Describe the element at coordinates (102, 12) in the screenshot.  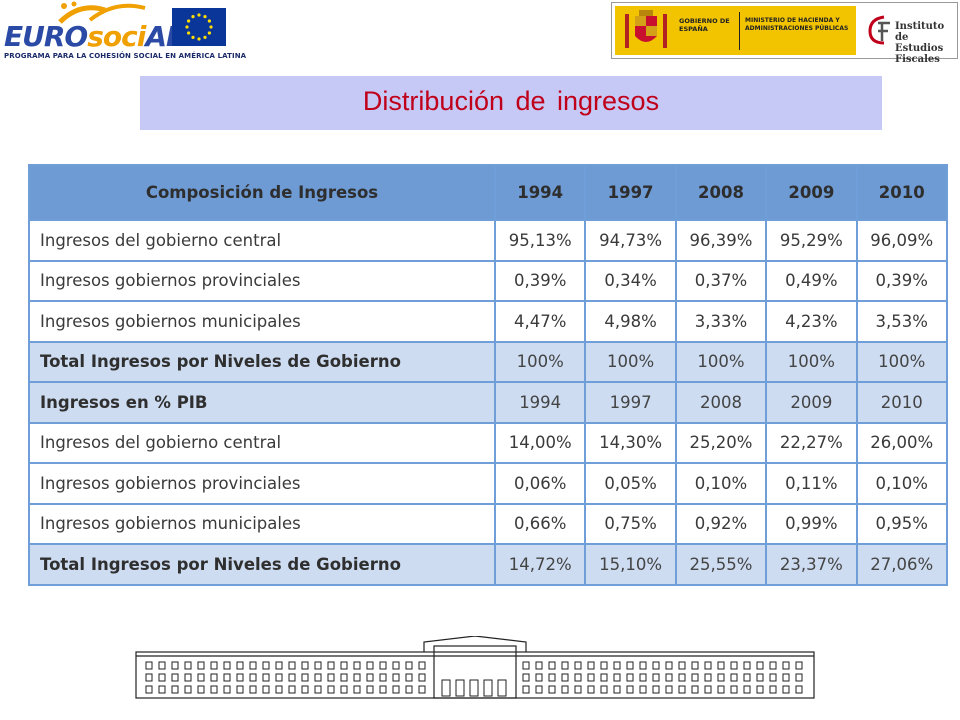
I see `eurosocial-swoosh-icon` at that location.